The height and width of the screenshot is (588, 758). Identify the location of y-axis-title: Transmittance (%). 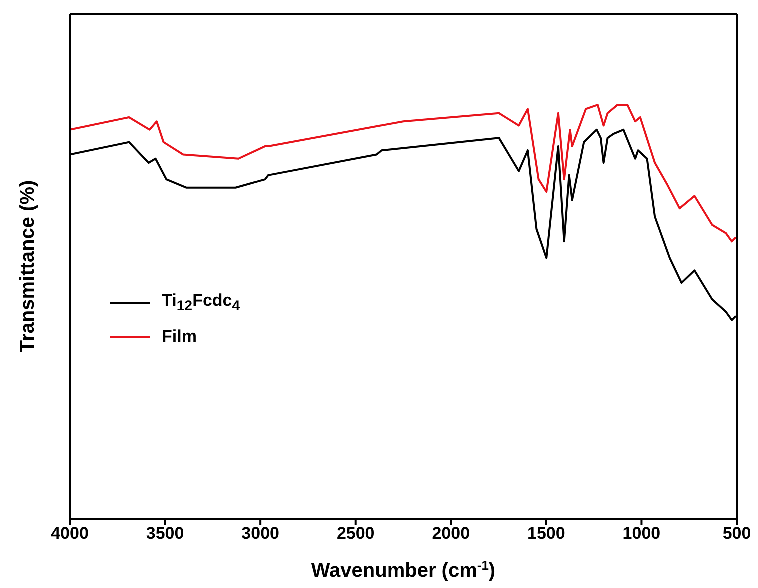
(28, 266).